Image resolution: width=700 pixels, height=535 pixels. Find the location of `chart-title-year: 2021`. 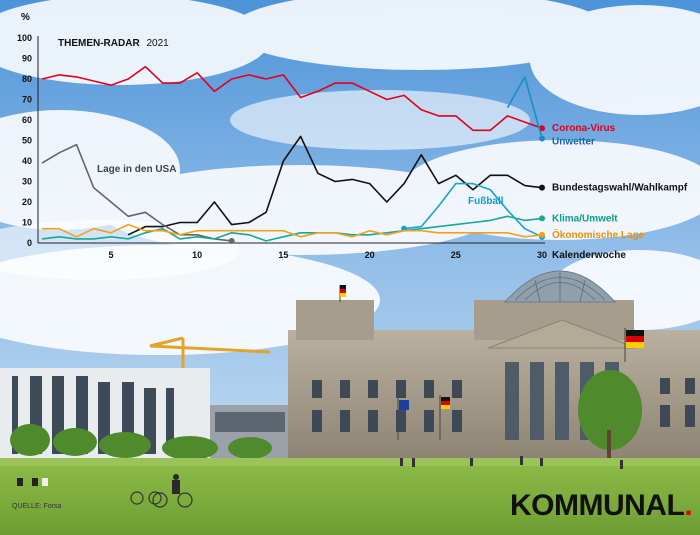

chart-title-year: 2021 is located at coordinates (157, 43).